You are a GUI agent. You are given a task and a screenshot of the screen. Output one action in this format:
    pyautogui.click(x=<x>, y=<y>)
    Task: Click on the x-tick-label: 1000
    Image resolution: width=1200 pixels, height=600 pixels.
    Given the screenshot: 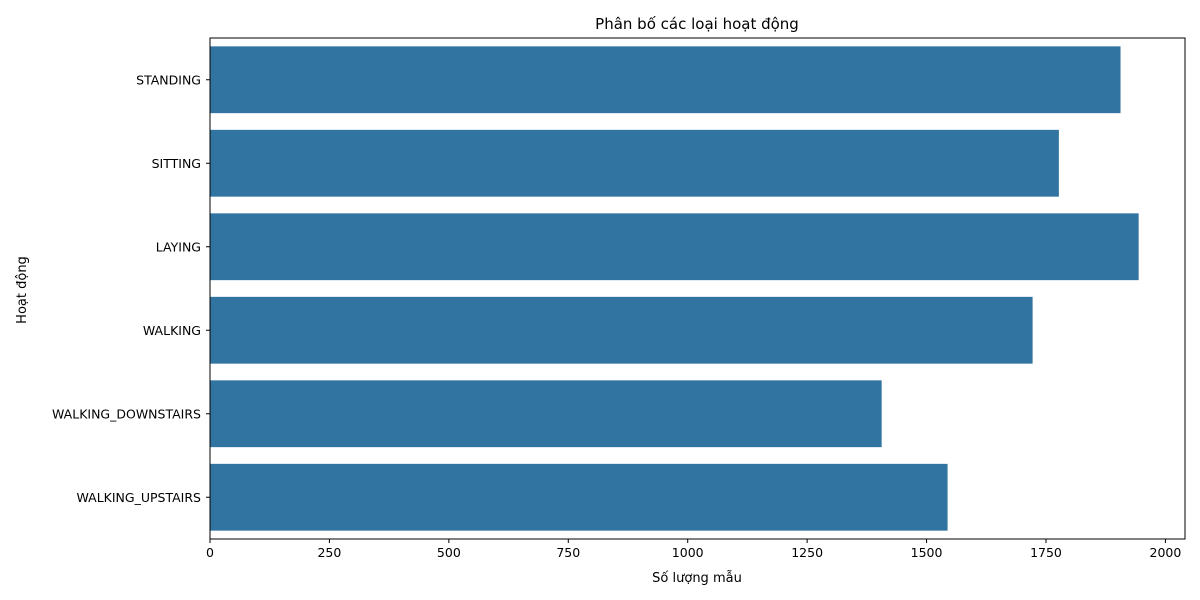 What is the action you would take?
    pyautogui.click(x=688, y=552)
    